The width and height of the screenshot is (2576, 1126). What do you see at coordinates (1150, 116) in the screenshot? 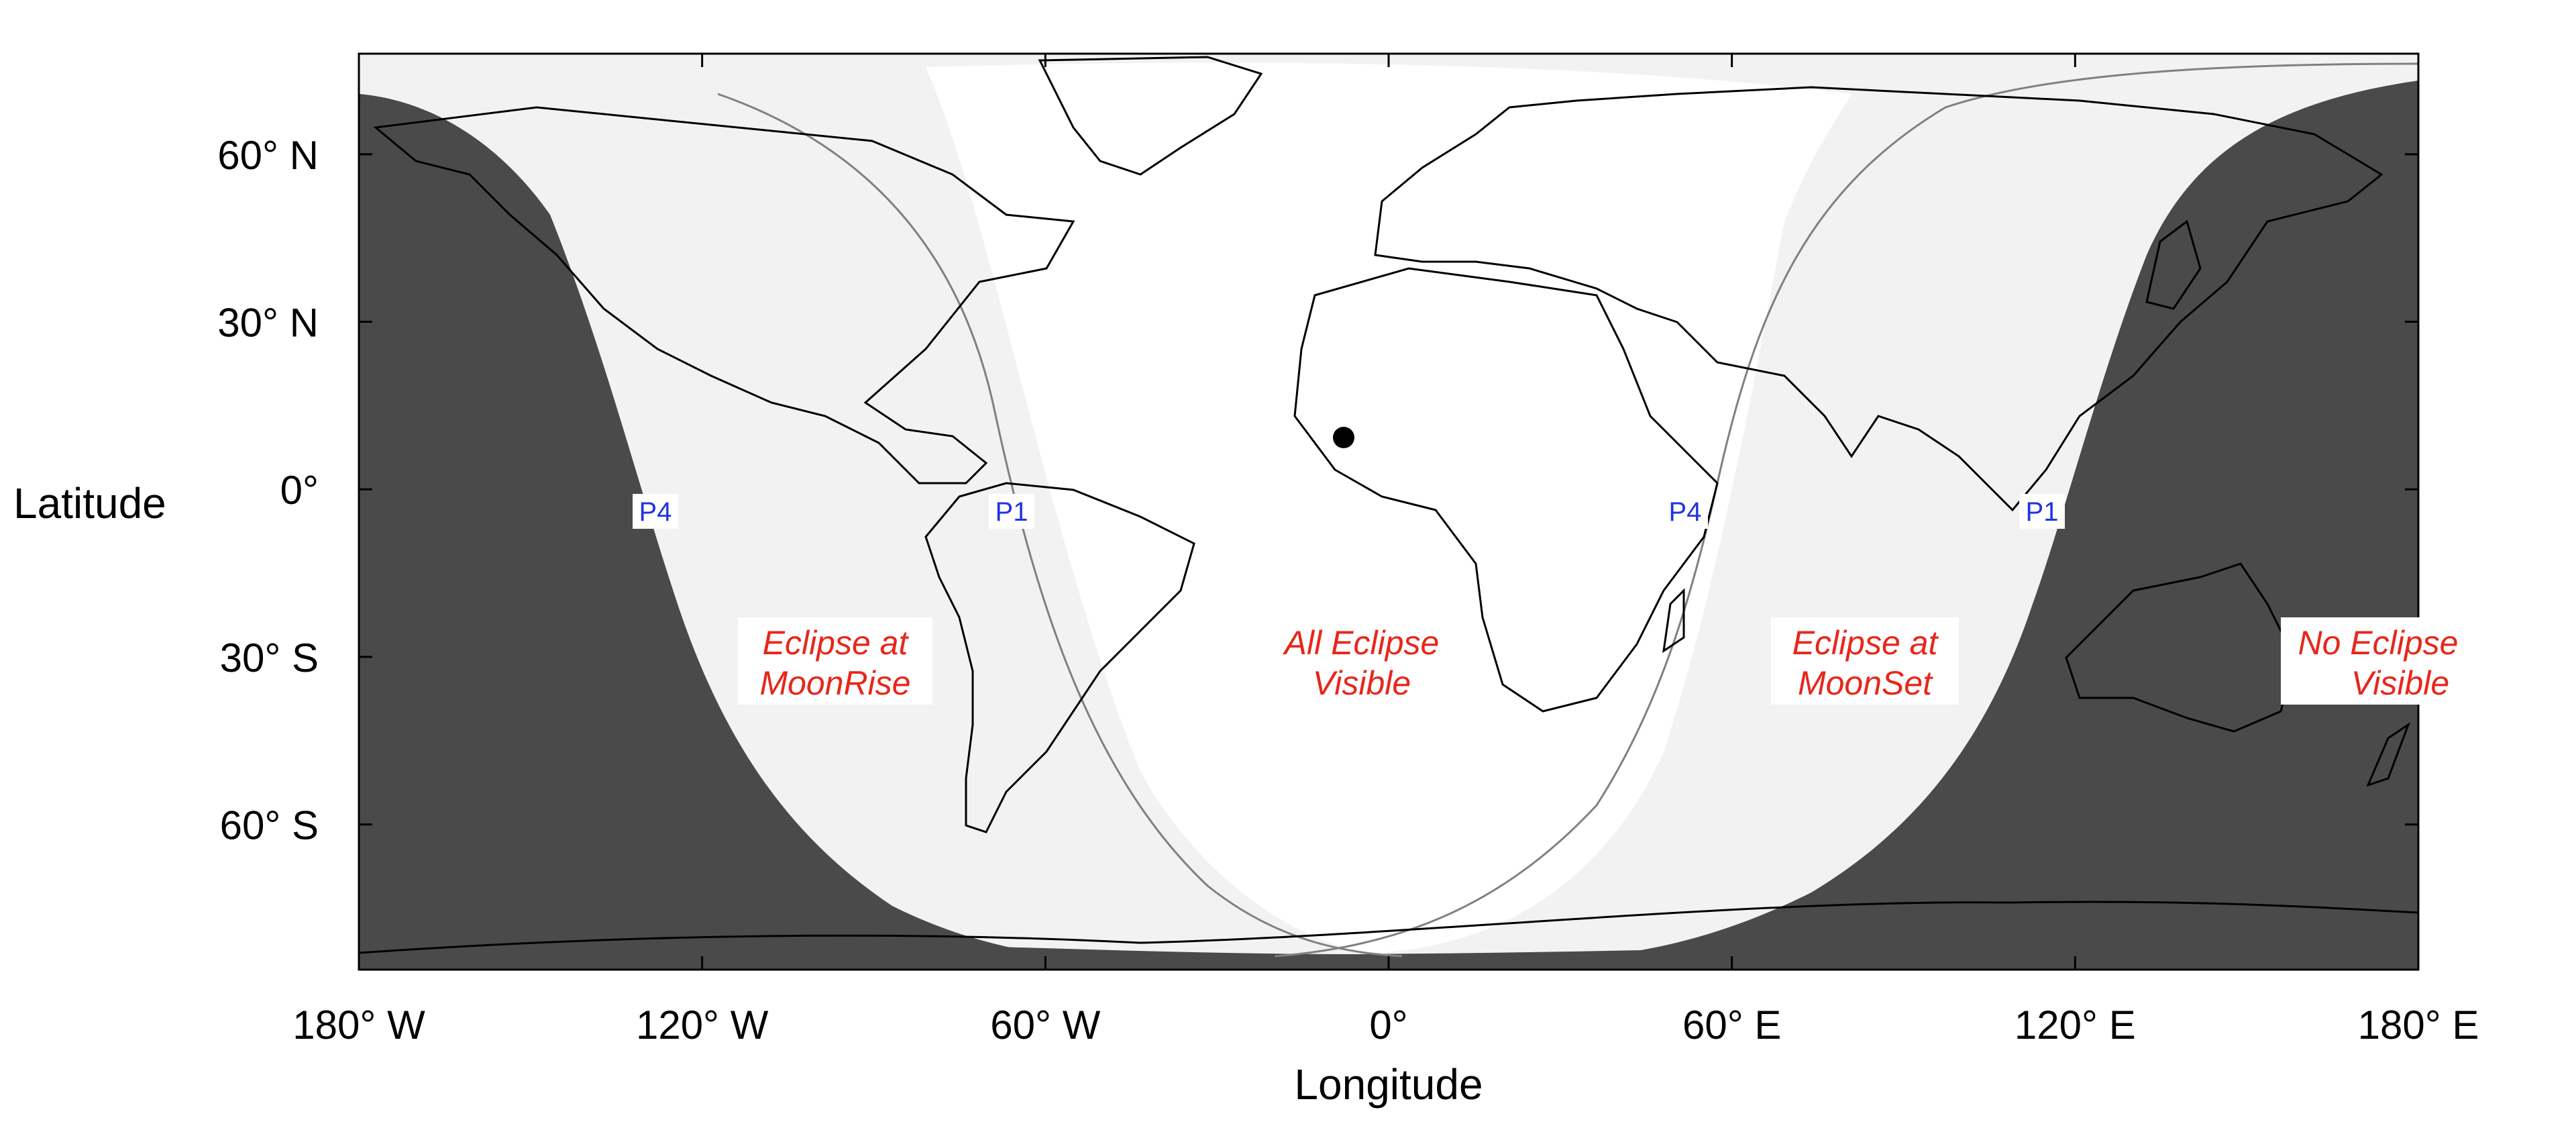
I see `greenland-outline` at bounding box center [1150, 116].